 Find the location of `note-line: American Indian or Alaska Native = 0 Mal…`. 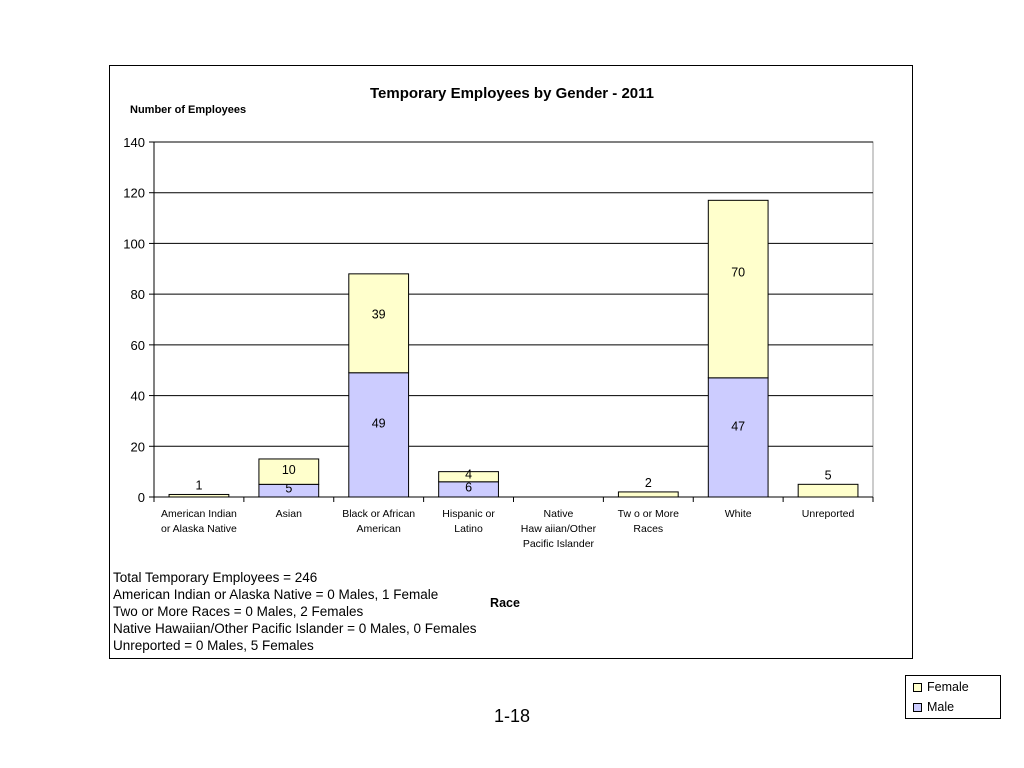

note-line: American Indian or Alaska Native = 0 Mal… is located at coordinates (276, 594).